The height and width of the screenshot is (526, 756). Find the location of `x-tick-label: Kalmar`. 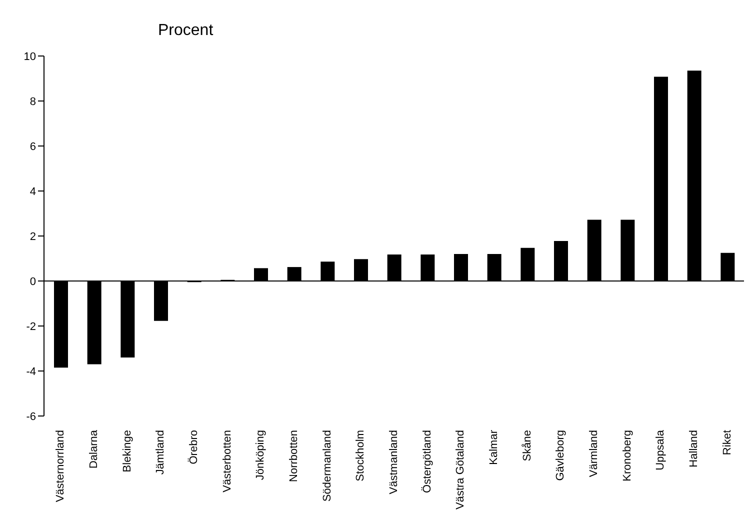

x-tick-label: Kalmar is located at coordinates (494, 447).